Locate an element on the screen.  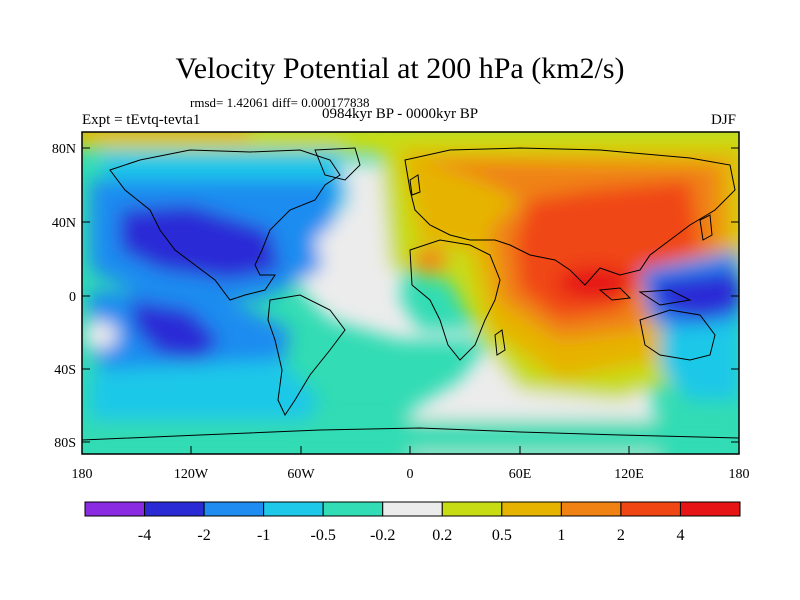
stats-line: rmsd= 1.42061 diff= 0.000177838 is located at coordinates (280, 102).